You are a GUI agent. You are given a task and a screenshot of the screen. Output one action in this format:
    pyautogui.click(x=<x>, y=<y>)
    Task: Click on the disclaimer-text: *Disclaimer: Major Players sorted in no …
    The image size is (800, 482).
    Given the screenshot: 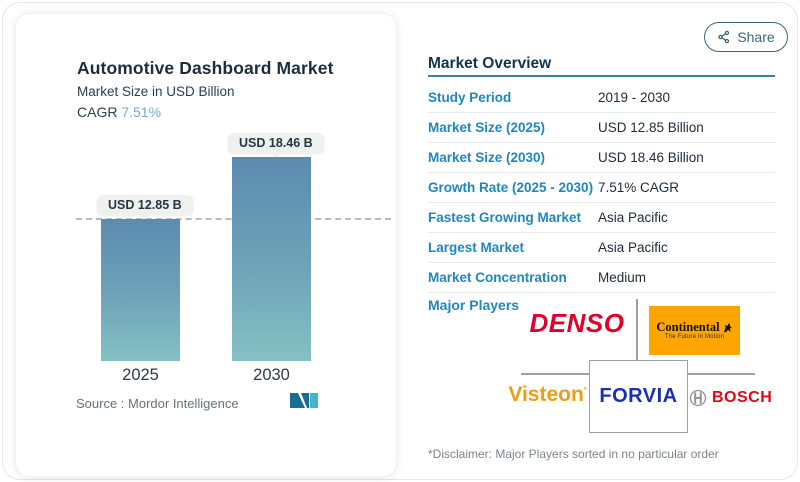 What is the action you would take?
    pyautogui.click(x=573, y=454)
    